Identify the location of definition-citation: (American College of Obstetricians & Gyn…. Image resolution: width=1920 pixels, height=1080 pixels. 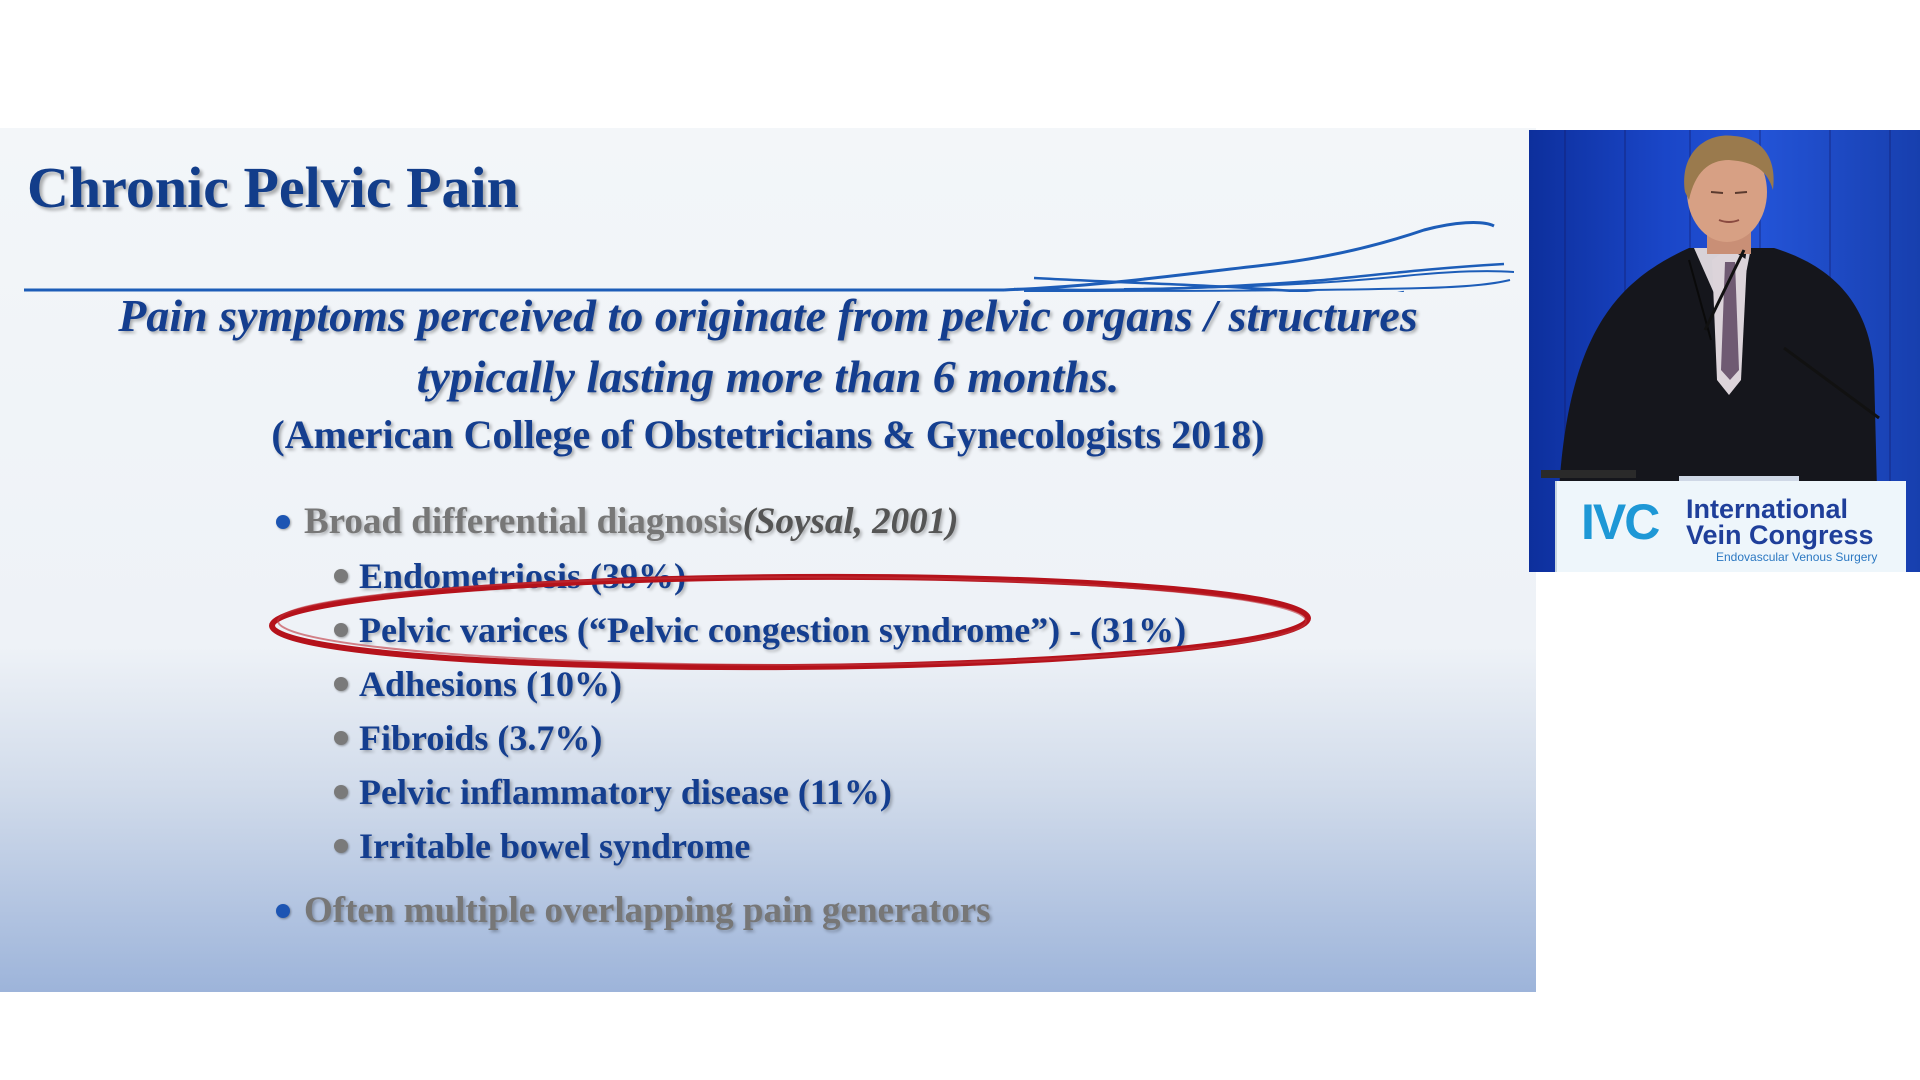
(768, 434).